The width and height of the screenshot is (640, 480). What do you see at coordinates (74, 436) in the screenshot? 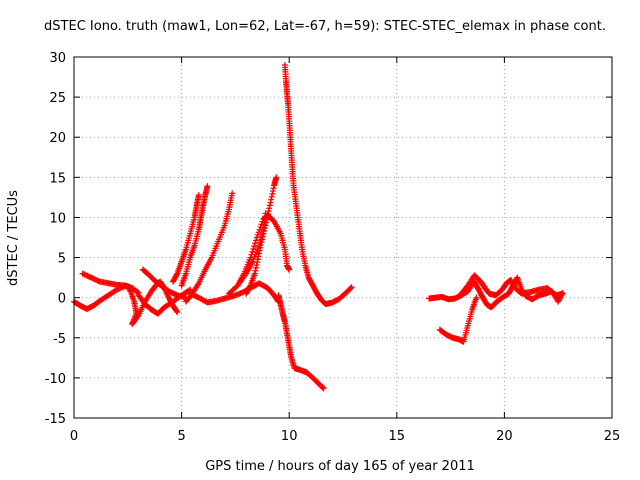
I see `x-tick-label: 0` at bounding box center [74, 436].